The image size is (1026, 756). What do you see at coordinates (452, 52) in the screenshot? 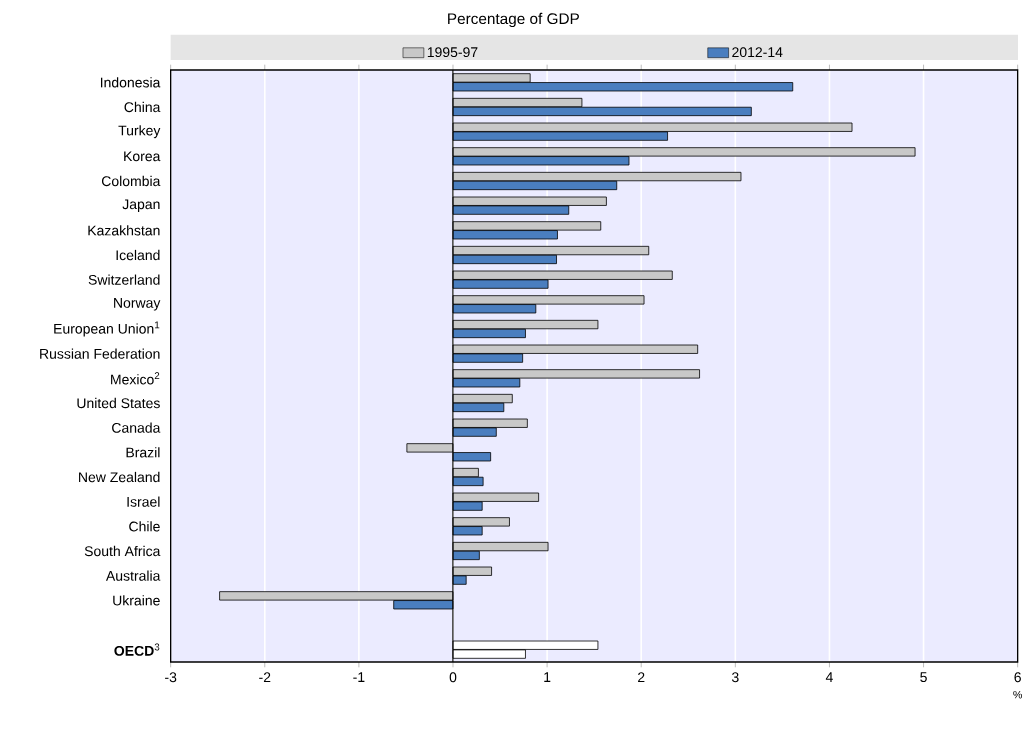
I see `legend-label: 1995-97` at bounding box center [452, 52].